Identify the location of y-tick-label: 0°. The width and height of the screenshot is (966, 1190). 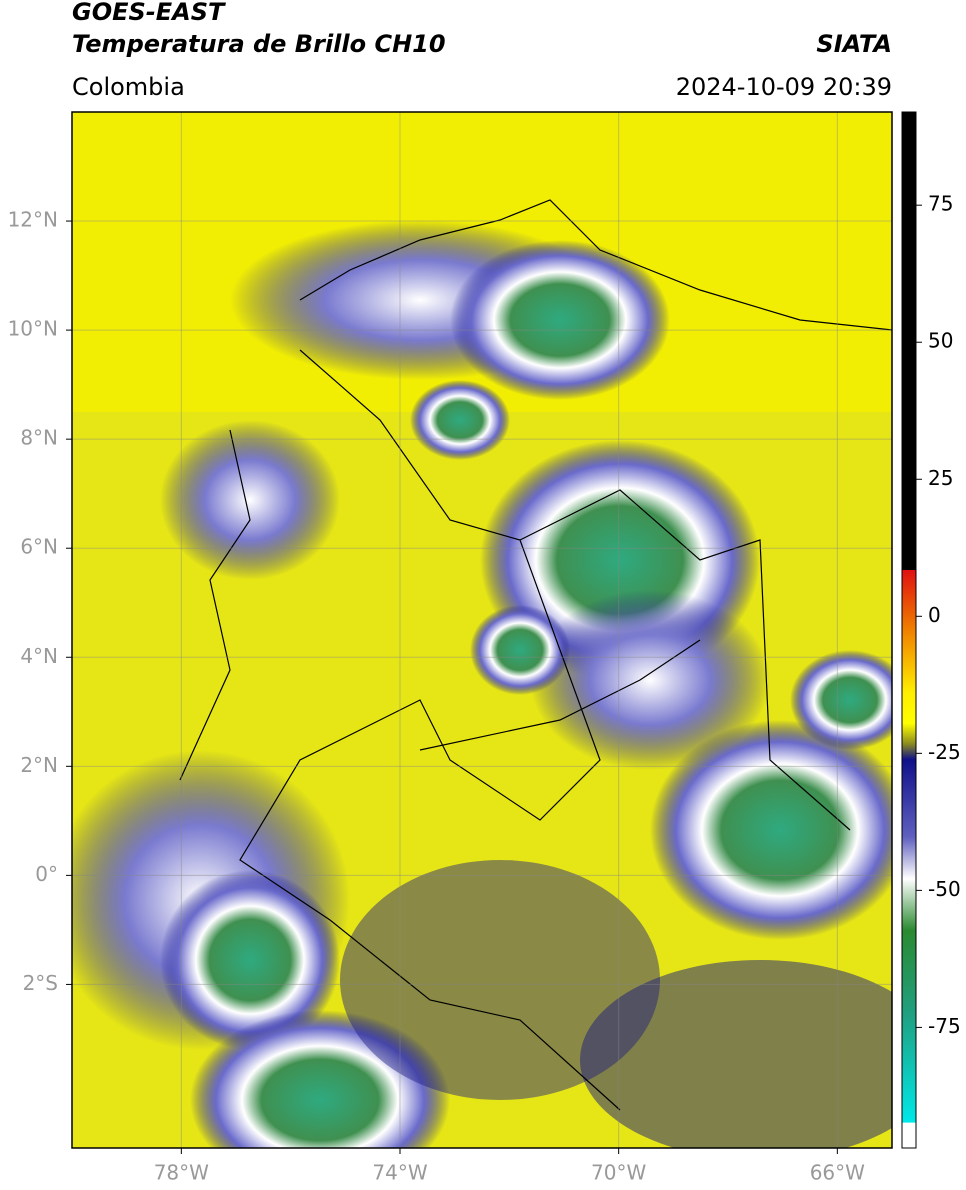
(46, 874).